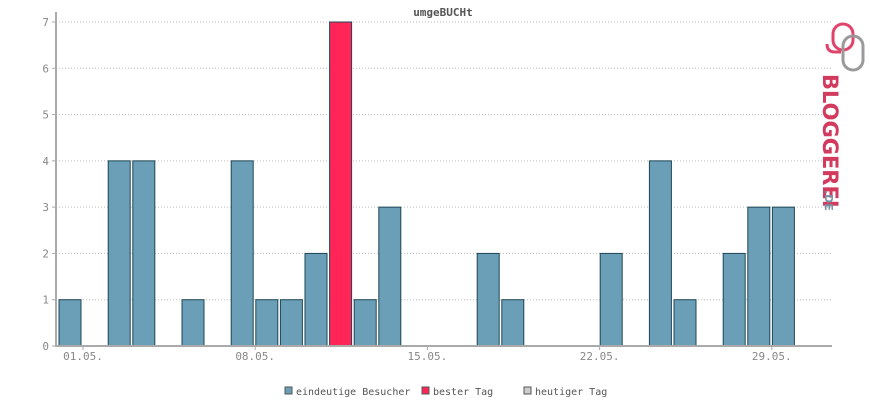  I want to click on y-tick-label: 7, so click(45, 22).